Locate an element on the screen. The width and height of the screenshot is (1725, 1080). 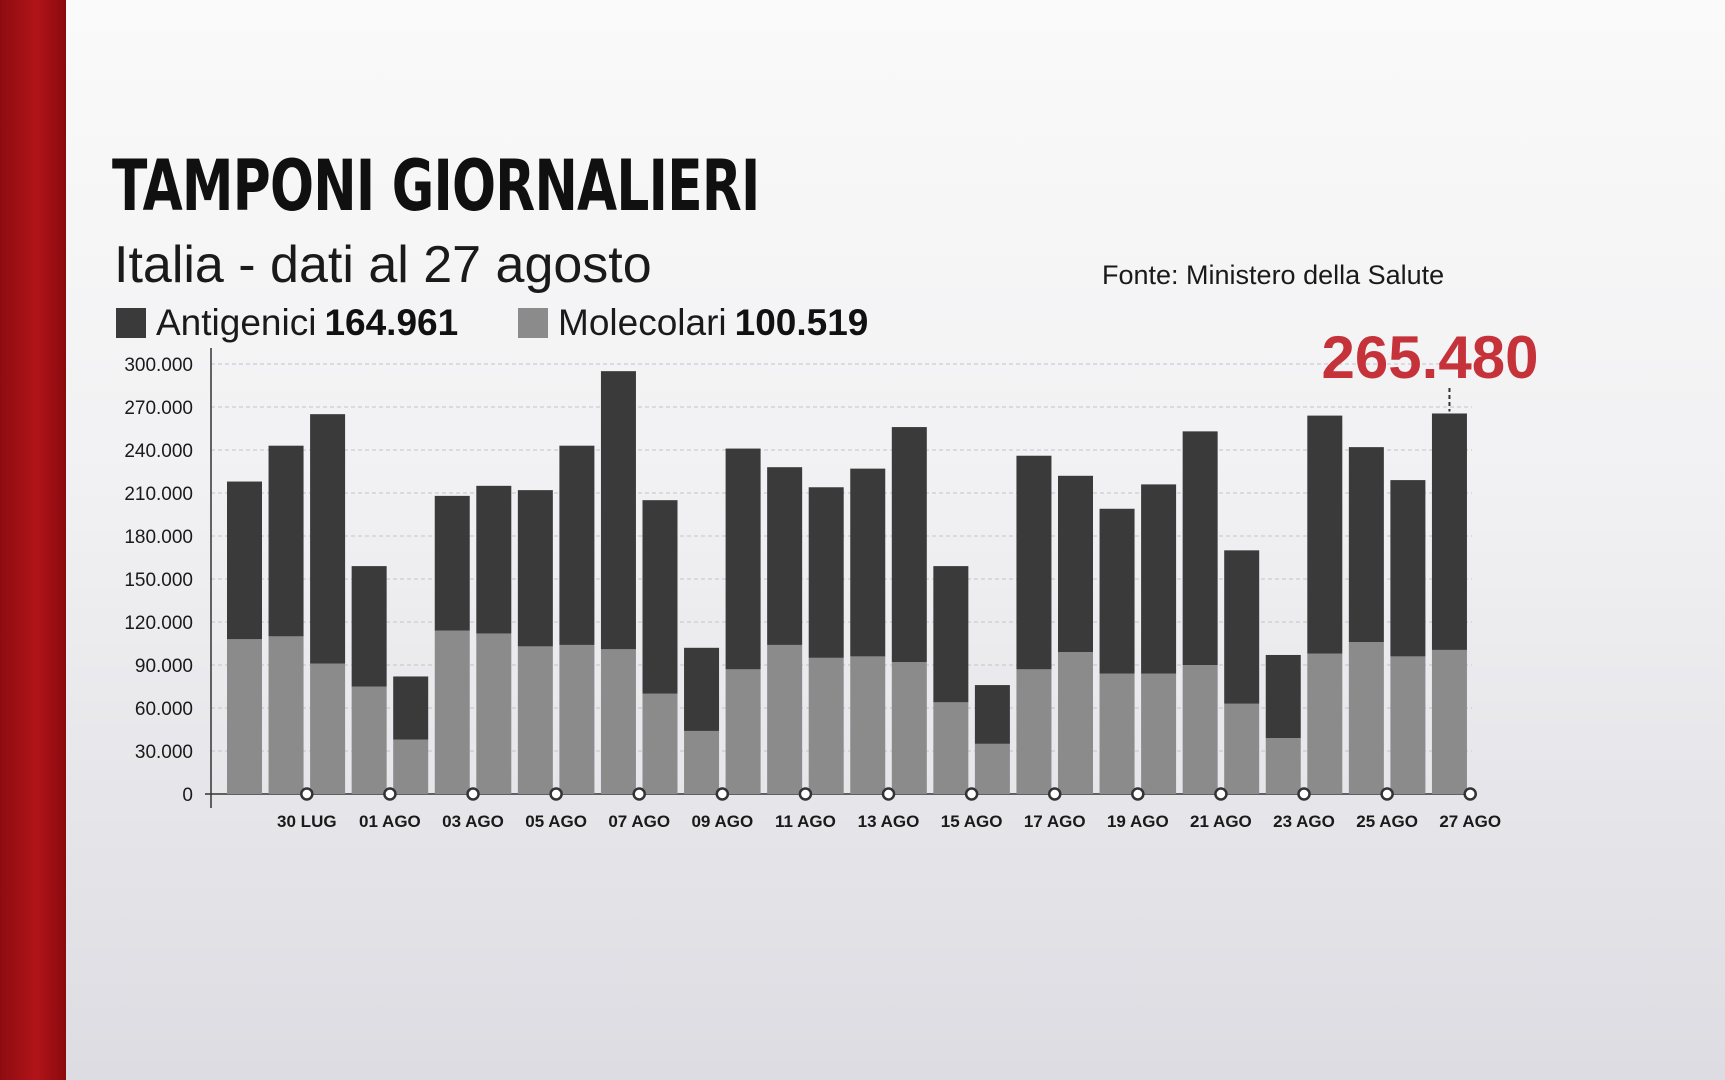
legend-label-antigenici: Antigenici is located at coordinates (236, 322).